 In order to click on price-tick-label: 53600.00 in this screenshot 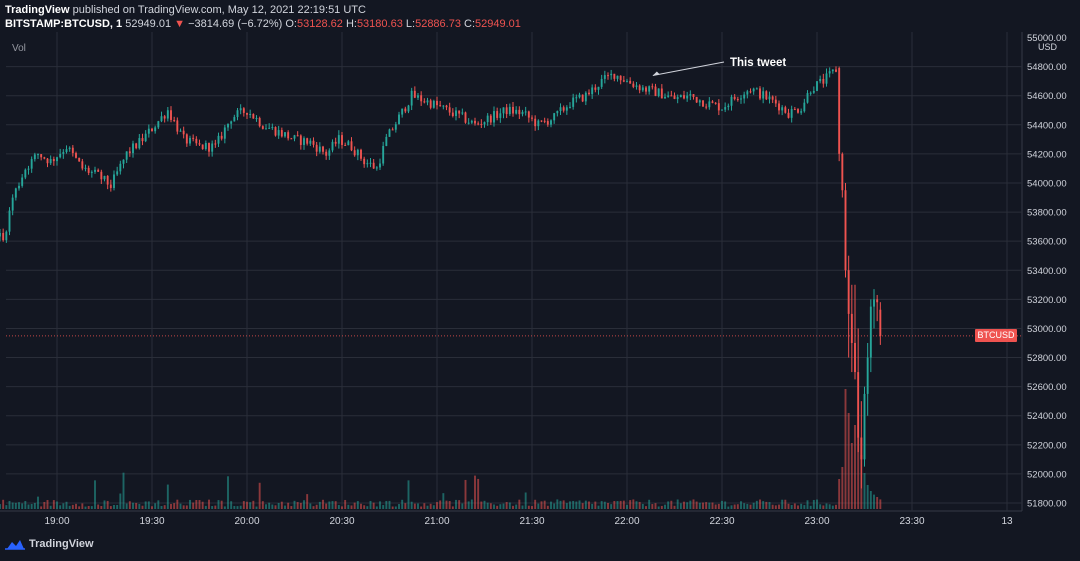, I will do `click(1047, 242)`.